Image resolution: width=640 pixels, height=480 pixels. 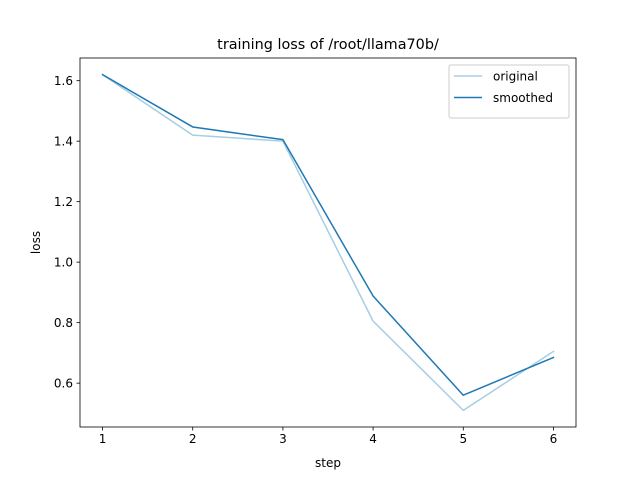 What do you see at coordinates (63, 323) in the screenshot?
I see `y-tick-label: 0.8` at bounding box center [63, 323].